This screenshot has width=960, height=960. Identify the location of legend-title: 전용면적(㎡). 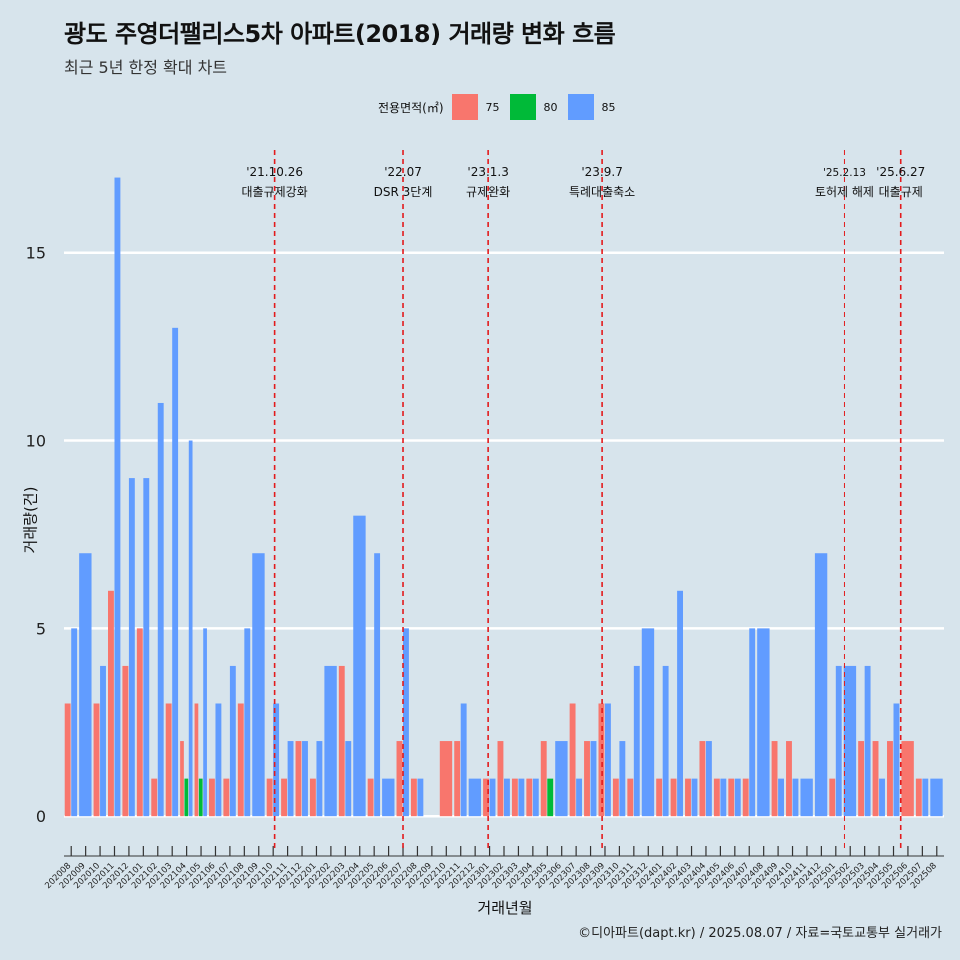
(411, 107).